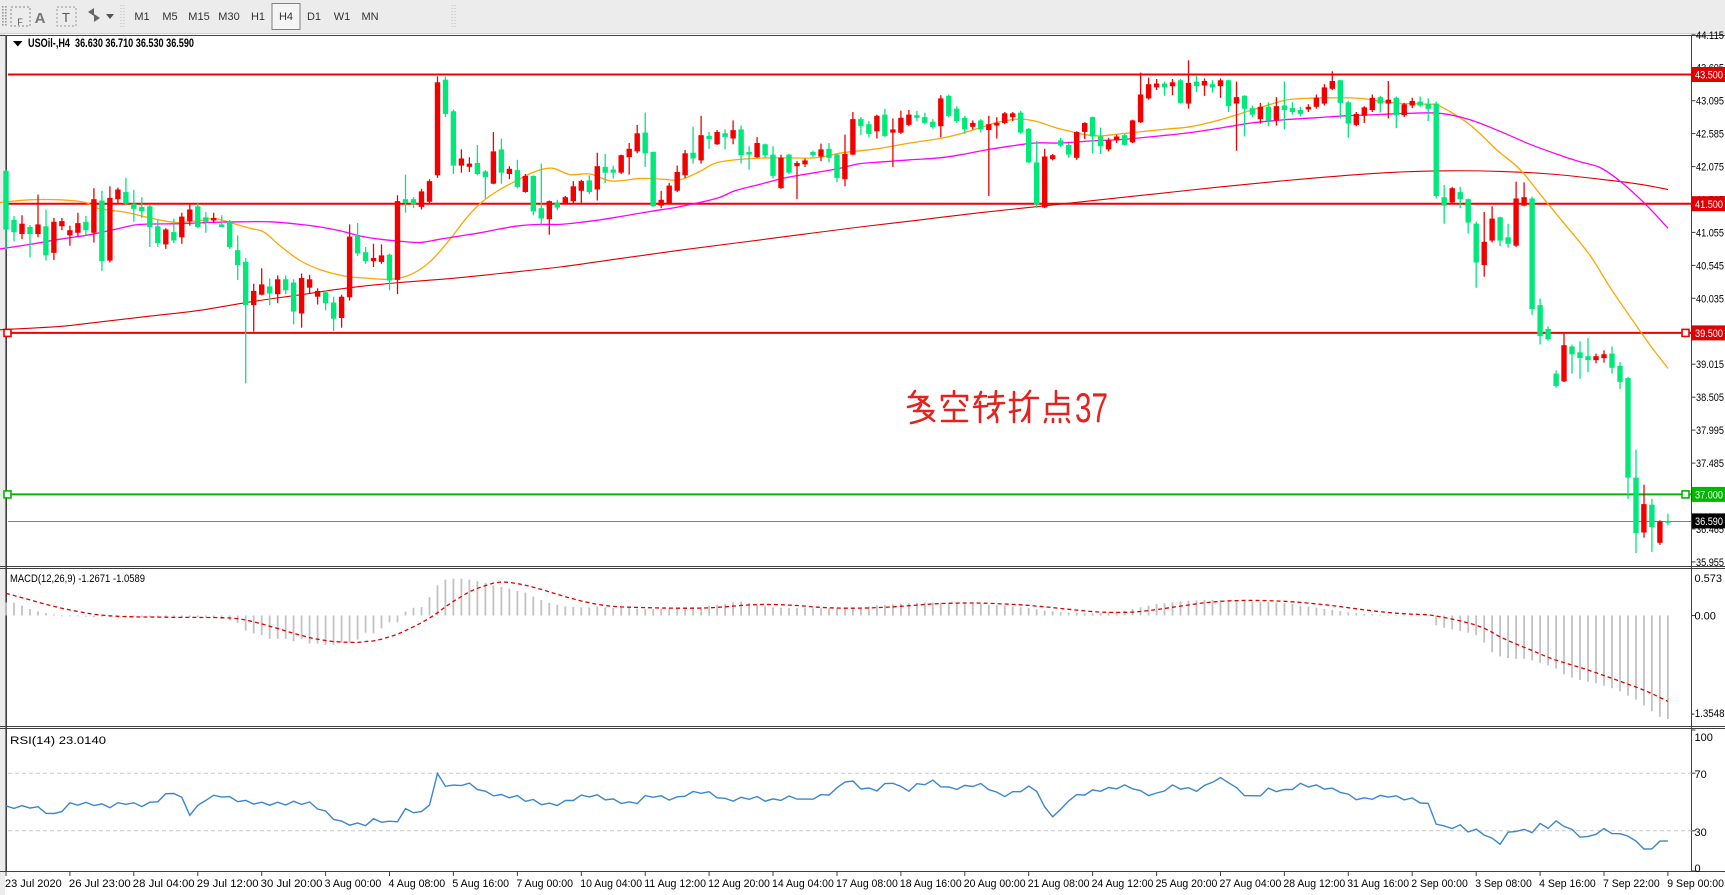  What do you see at coordinates (1709, 334) in the screenshot?
I see `svg-text: 39.500` at bounding box center [1709, 334].